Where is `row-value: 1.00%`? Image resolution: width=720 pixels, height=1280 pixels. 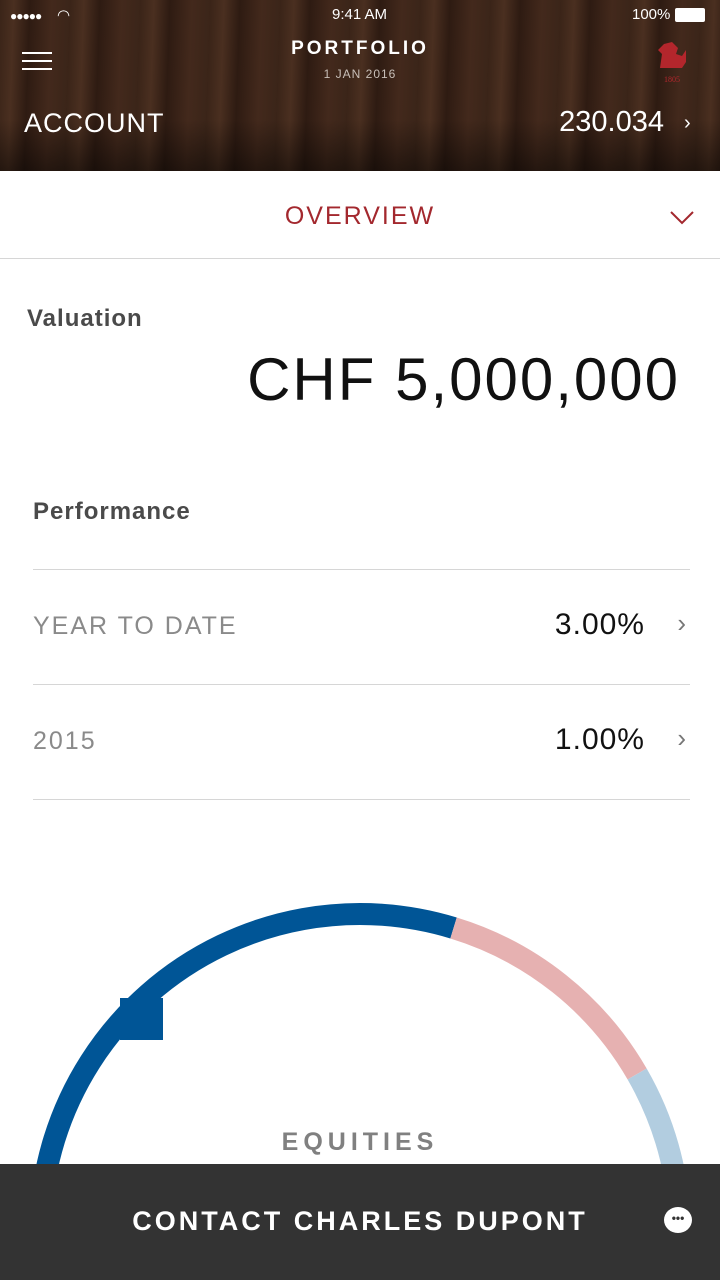
row-value: 1.00% is located at coordinates (599, 739).